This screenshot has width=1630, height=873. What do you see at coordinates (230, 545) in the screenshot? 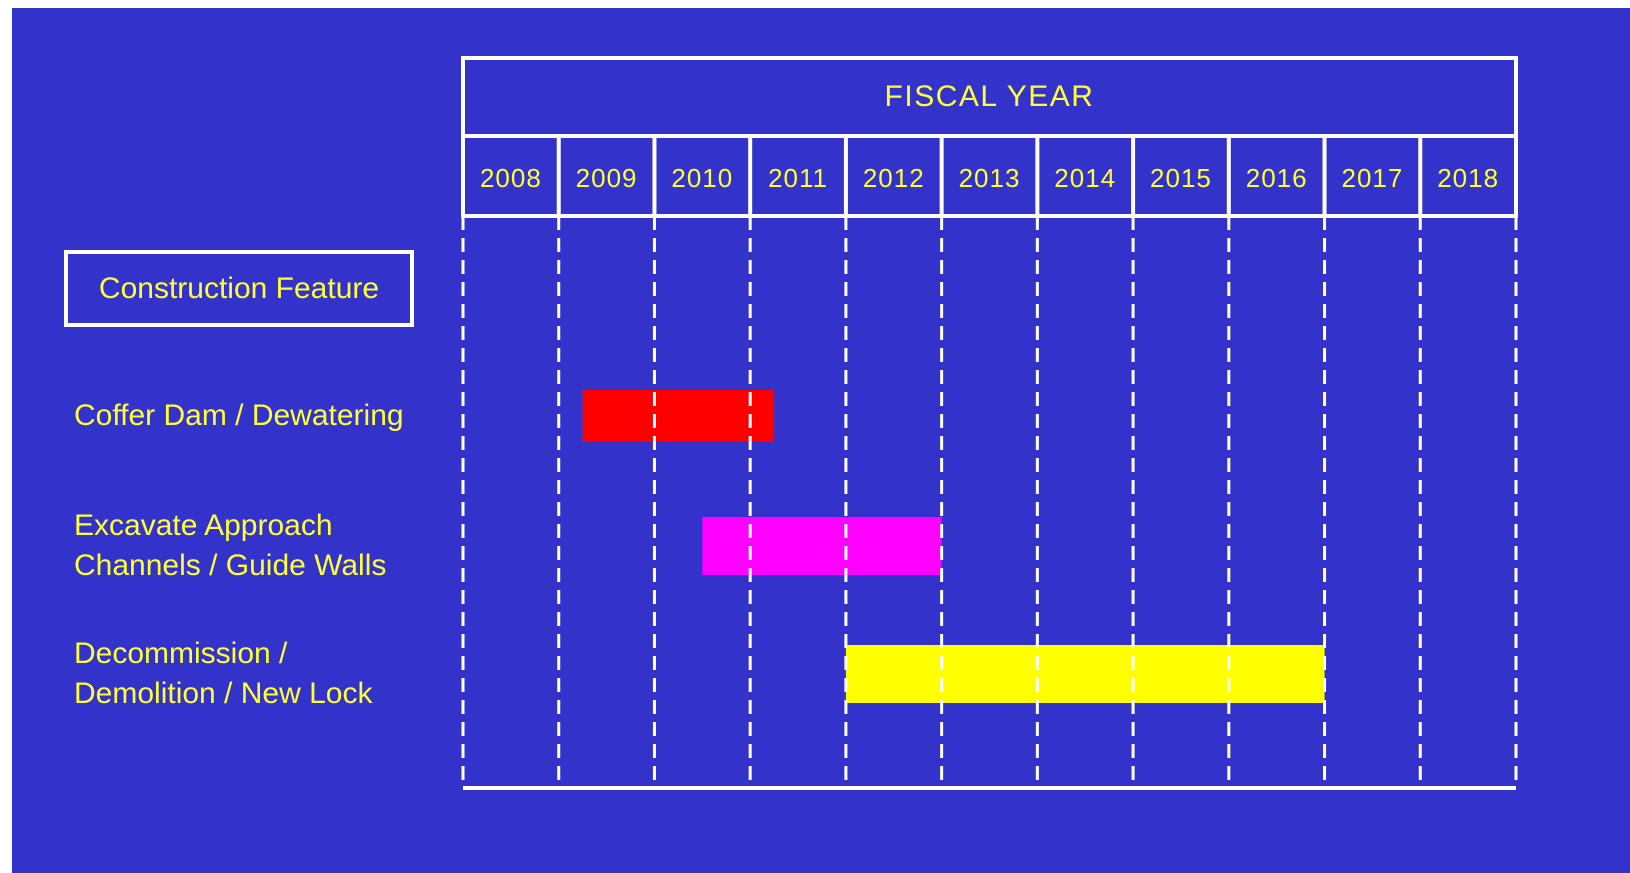
I see `task-label-excavate-approach: Excavate Approach Channels / Guide Walls` at bounding box center [230, 545].